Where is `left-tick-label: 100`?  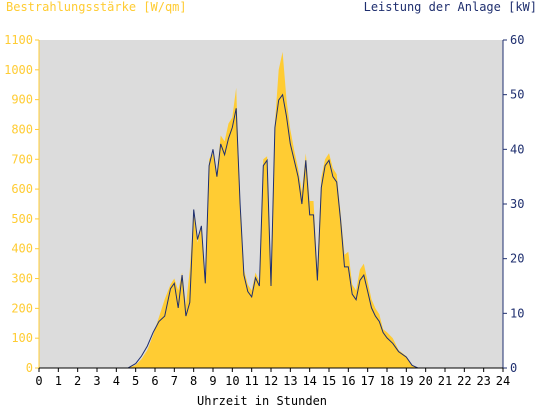
left-tick-label: 100 is located at coordinates (22, 338).